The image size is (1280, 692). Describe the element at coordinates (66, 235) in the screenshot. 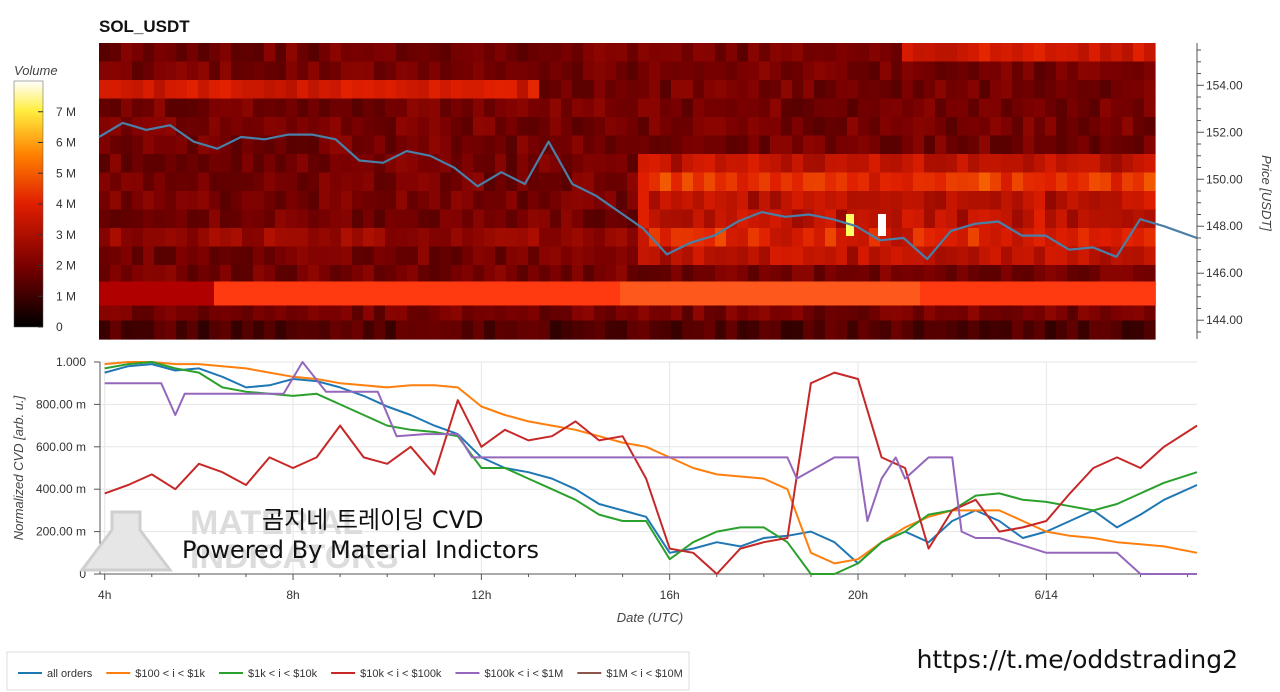

I see `colorbar-tick-label: 3 M` at that location.